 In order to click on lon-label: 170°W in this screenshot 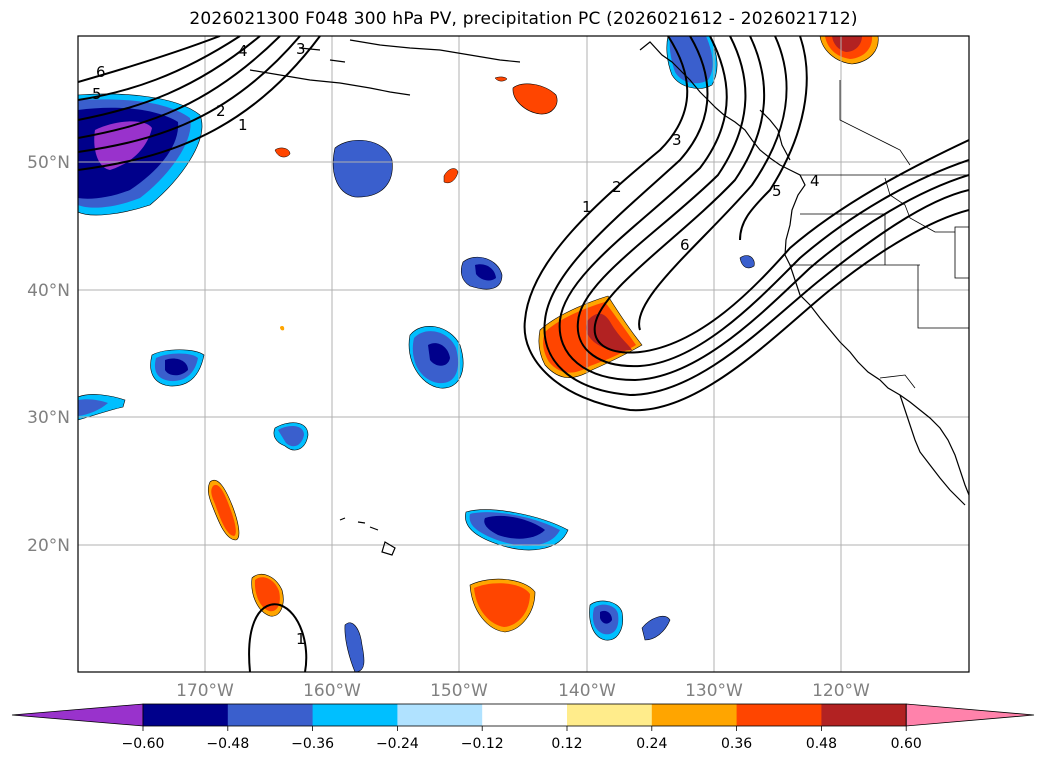, I will do `click(205, 691)`.